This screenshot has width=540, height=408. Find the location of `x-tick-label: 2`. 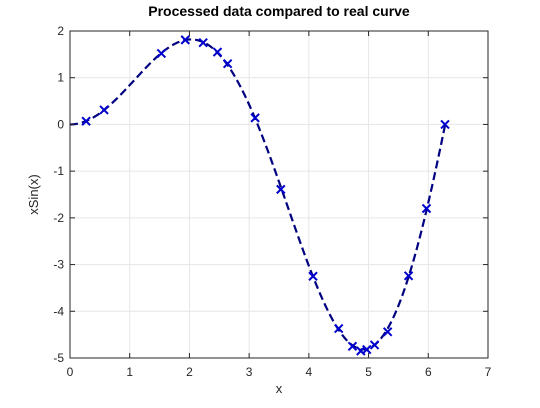

x-tick-label: 2 is located at coordinates (189, 372).